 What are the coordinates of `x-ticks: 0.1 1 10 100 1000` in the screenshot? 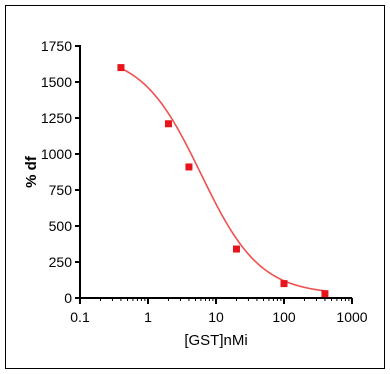 It's located at (219, 311).